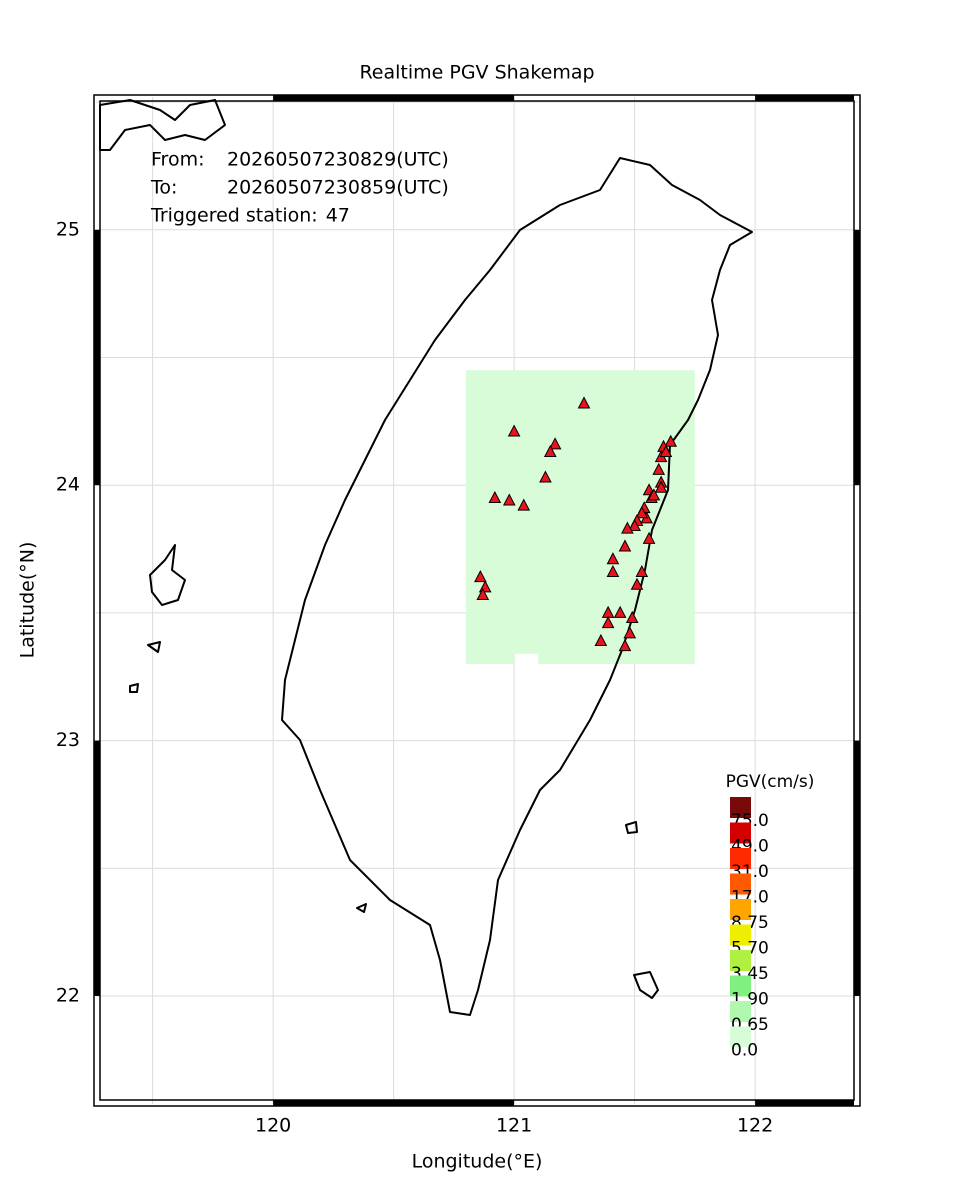  Describe the element at coordinates (755, 1126) in the screenshot. I see `x-tick-label: 122` at that location.